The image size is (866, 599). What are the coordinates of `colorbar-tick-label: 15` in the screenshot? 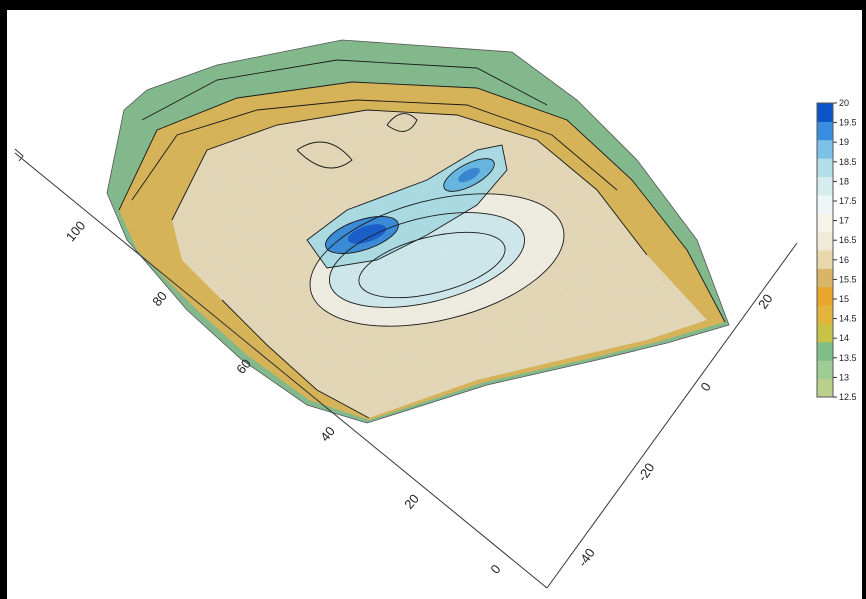 It's located at (844, 299).